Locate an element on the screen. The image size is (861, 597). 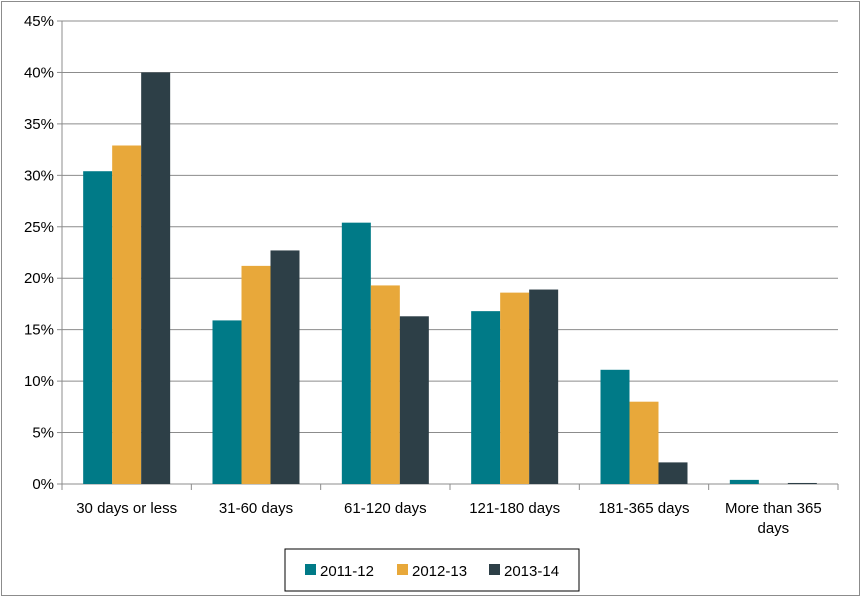
legend-label: 2012-13 is located at coordinates (439, 571).